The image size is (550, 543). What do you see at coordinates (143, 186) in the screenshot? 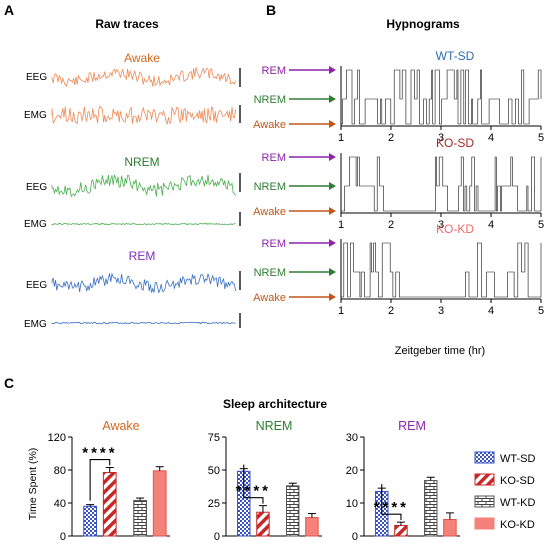
I see `trace-nrem-eeg` at bounding box center [143, 186].